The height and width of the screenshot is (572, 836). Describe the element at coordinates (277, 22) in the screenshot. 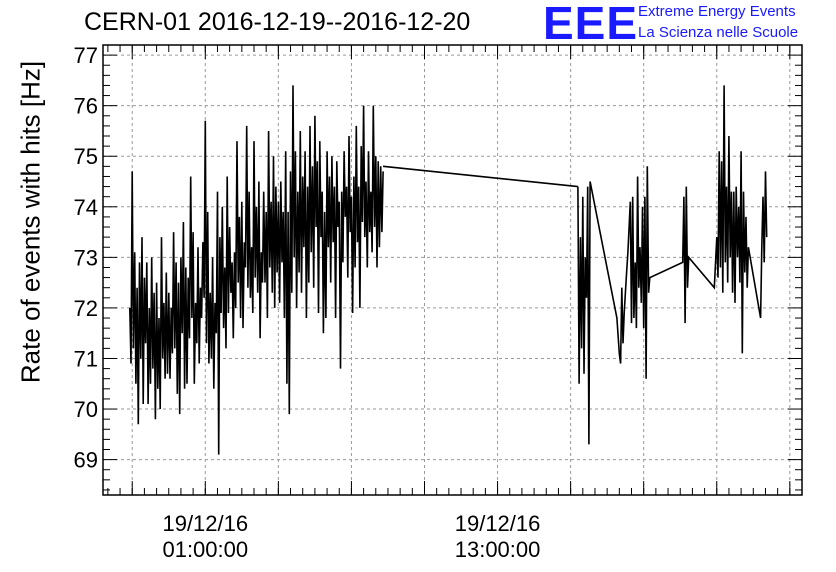

I see `chart-title: CERN-01 2016-12-19--2016-12-20` at that location.